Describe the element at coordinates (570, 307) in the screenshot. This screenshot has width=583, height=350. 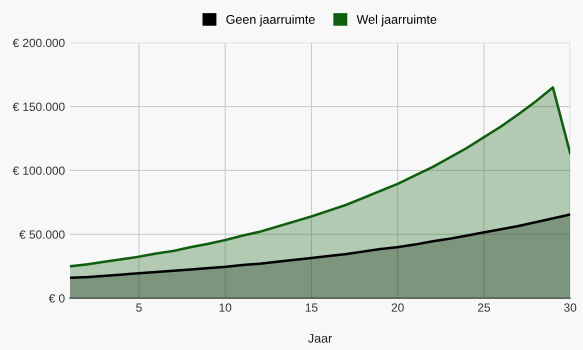
I see `x-tick-label: 30` at that location.